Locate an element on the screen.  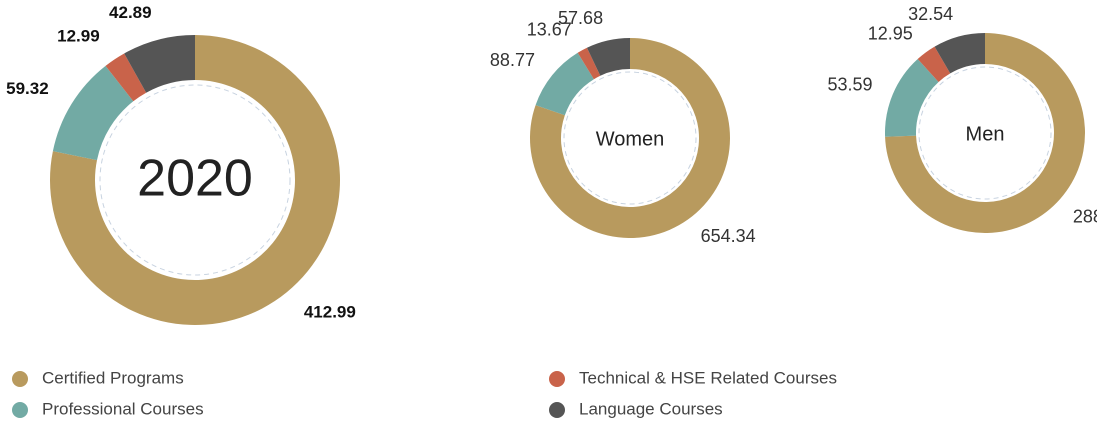
chart-title: Men is located at coordinates (985, 134).